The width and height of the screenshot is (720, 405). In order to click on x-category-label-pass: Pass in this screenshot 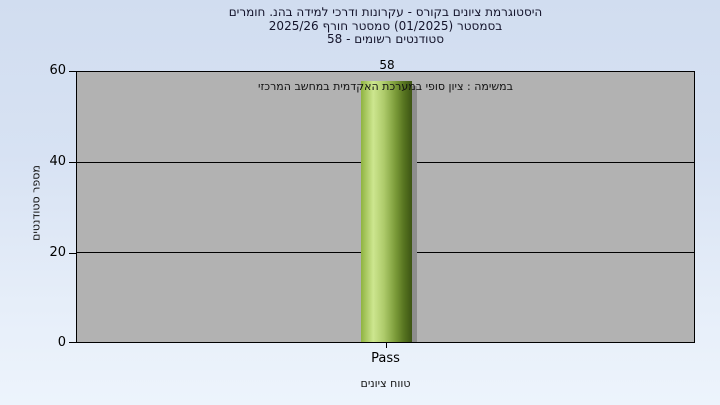, I will do `click(385, 358)`.